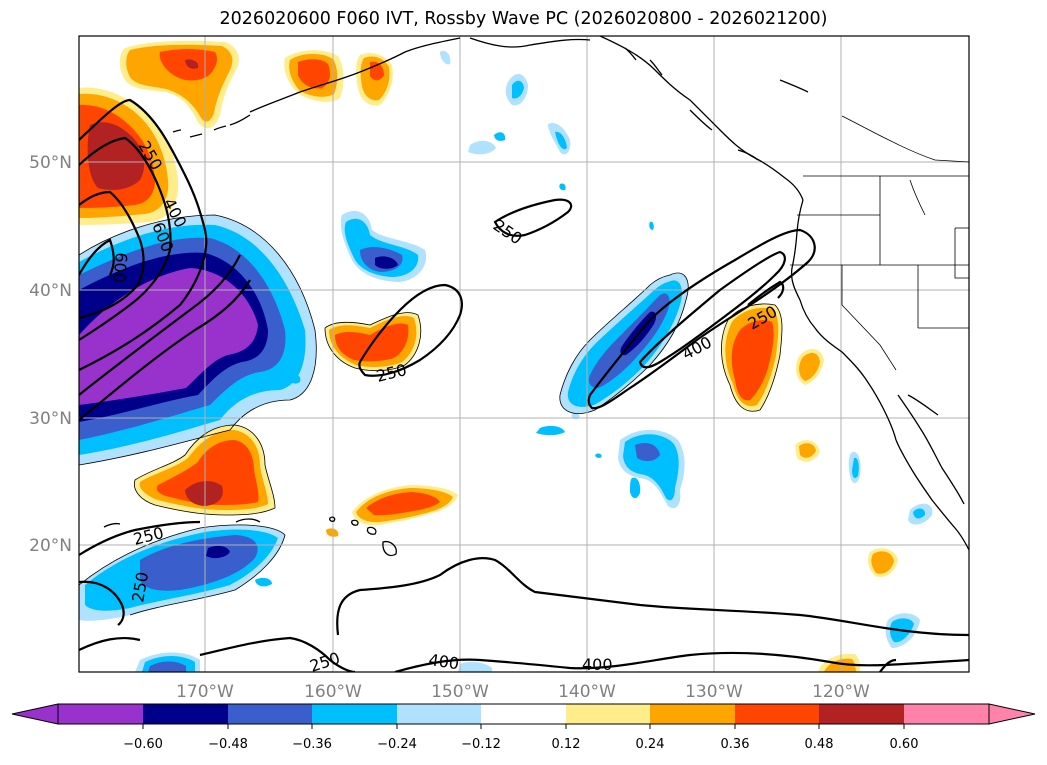  Describe the element at coordinates (481, 744) in the screenshot. I see `colorbar-tick-label: −0.12` at that location.